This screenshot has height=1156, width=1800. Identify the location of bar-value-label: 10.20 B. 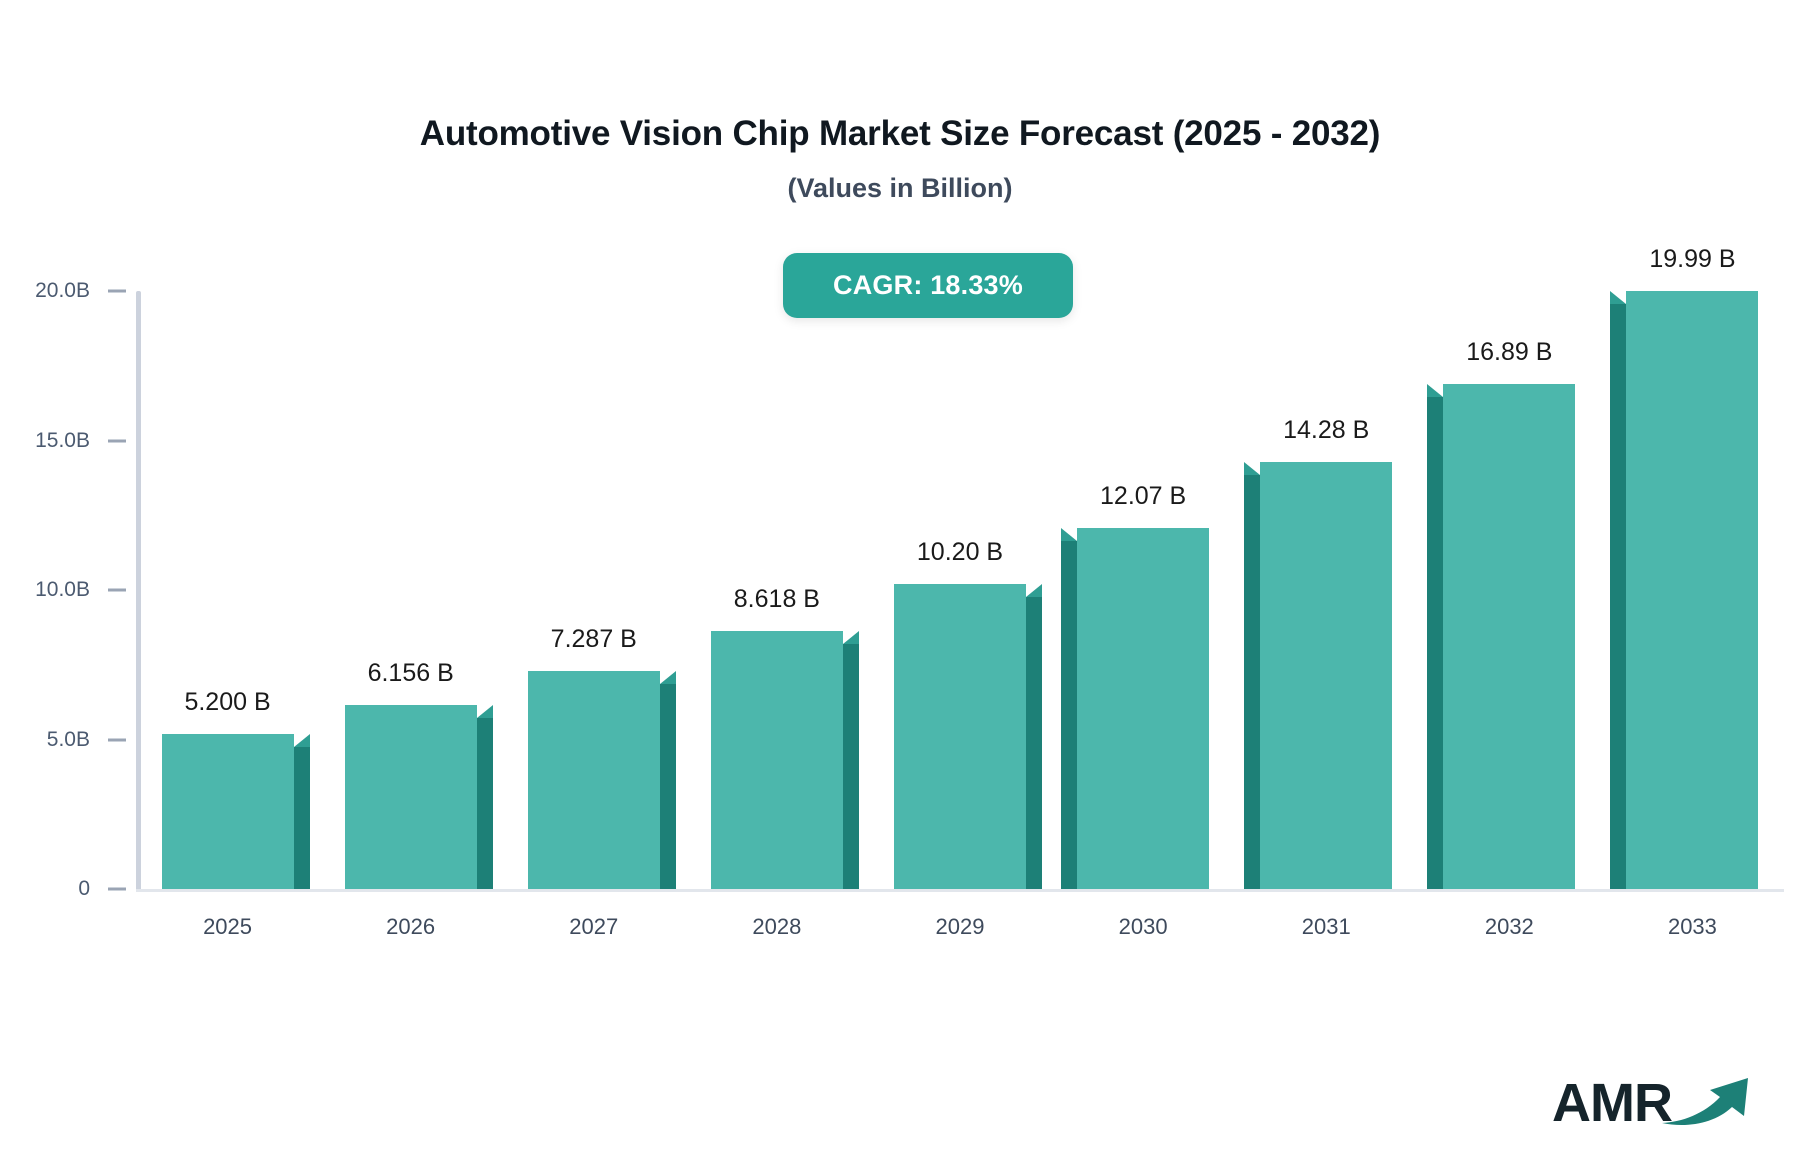
(960, 552).